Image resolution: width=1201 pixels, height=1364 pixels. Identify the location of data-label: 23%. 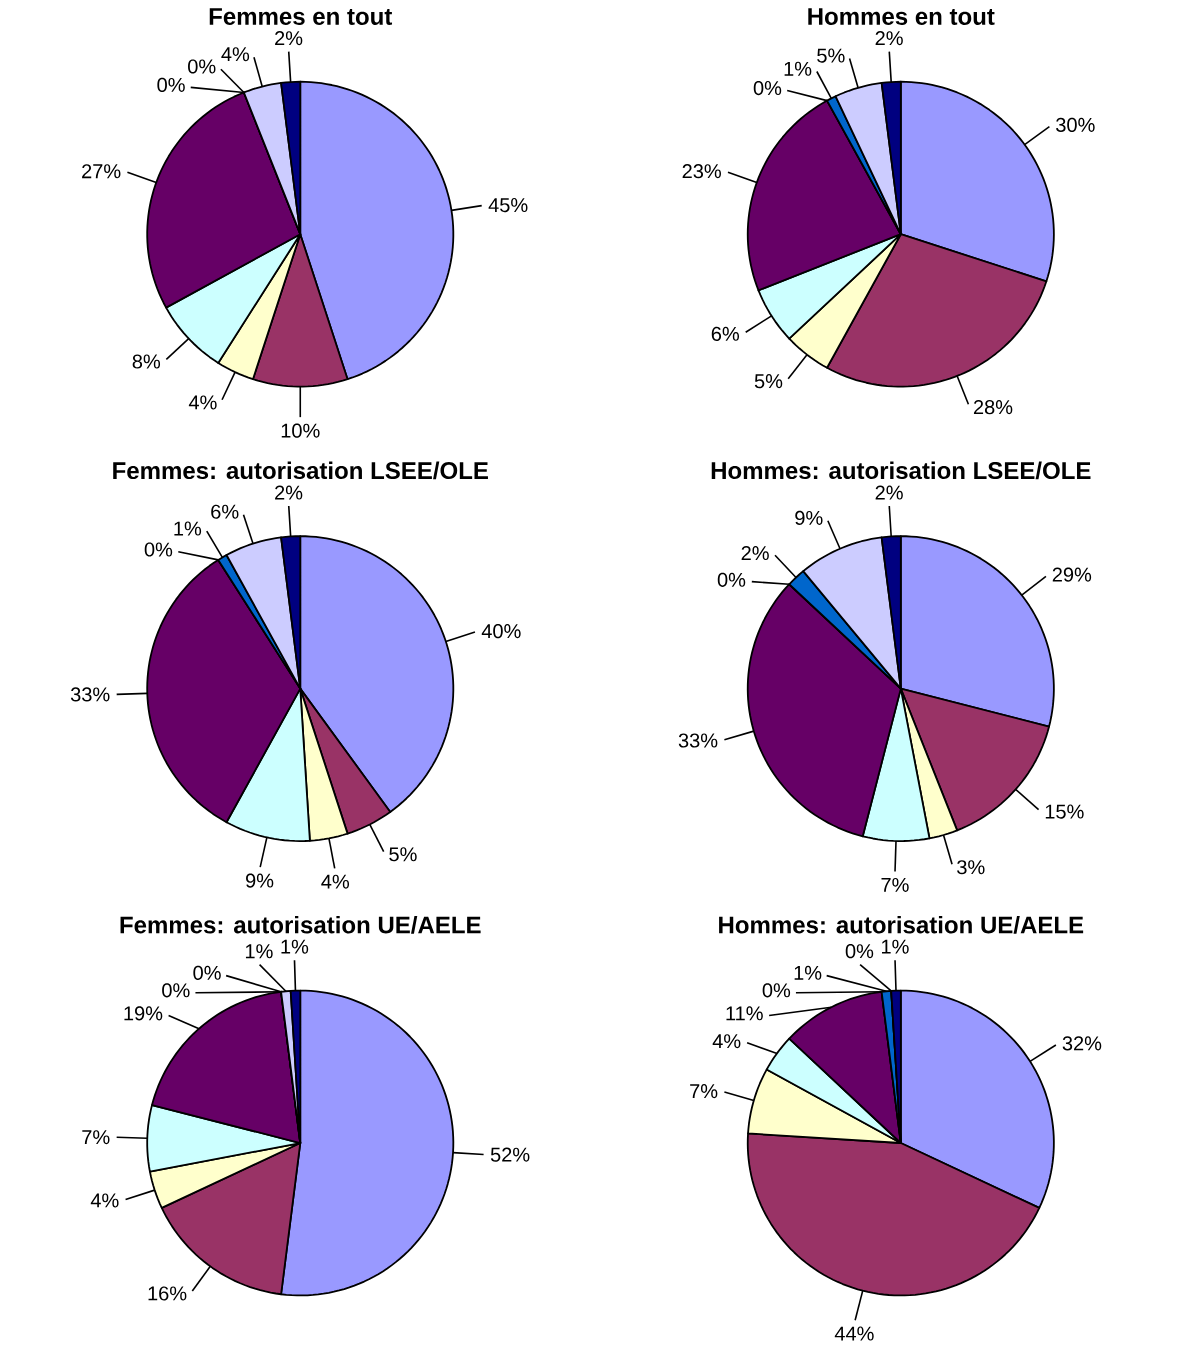
(701, 171).